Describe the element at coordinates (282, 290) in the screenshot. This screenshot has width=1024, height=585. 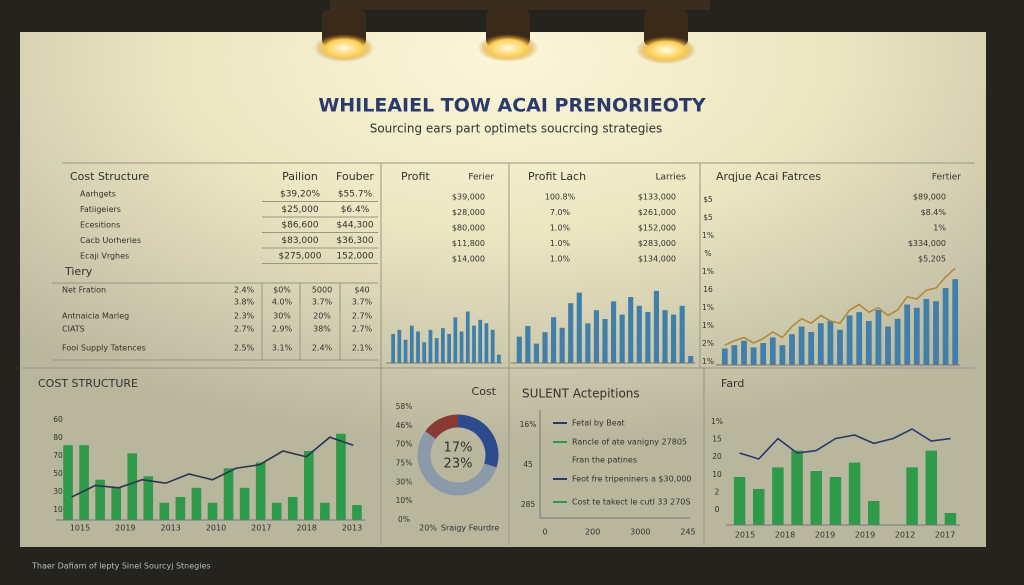
I see `cell: $0%` at that location.